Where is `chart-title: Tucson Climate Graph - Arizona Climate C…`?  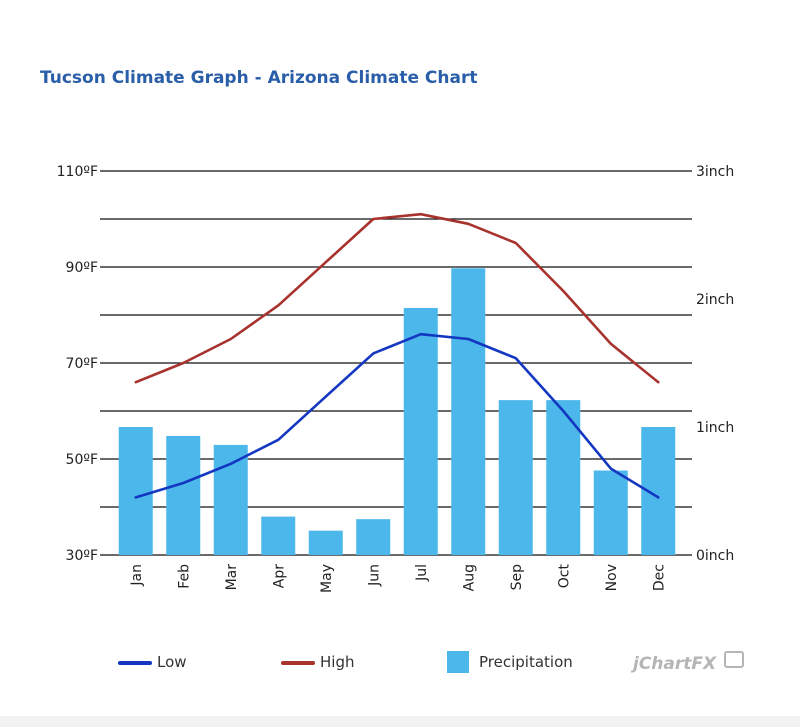
chart-title: Tucson Climate Graph - Arizona Climate C… is located at coordinates (259, 78).